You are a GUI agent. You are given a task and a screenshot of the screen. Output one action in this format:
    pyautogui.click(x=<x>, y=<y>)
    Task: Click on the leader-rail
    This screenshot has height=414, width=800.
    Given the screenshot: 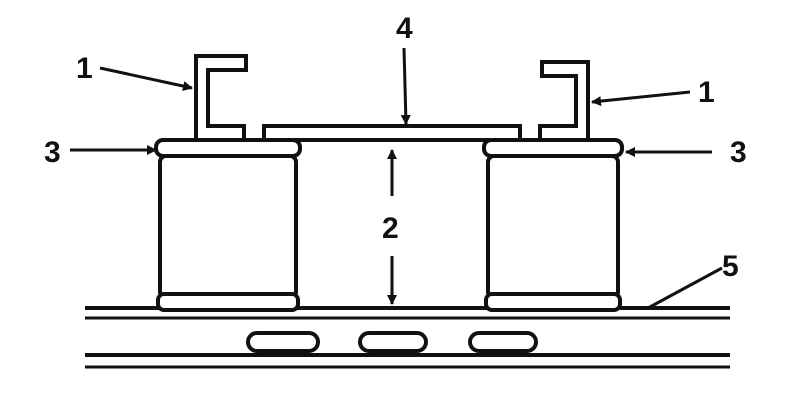 What is the action you would take?
    pyautogui.click(x=685, y=288)
    